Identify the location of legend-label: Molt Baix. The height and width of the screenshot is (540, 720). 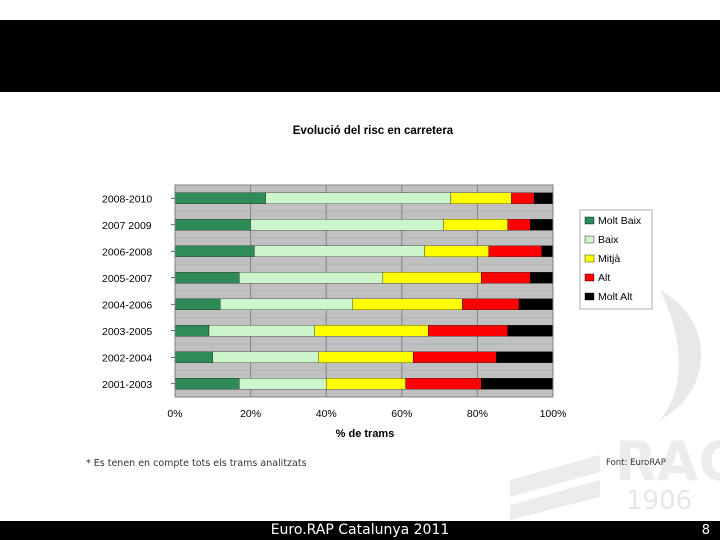
(620, 221).